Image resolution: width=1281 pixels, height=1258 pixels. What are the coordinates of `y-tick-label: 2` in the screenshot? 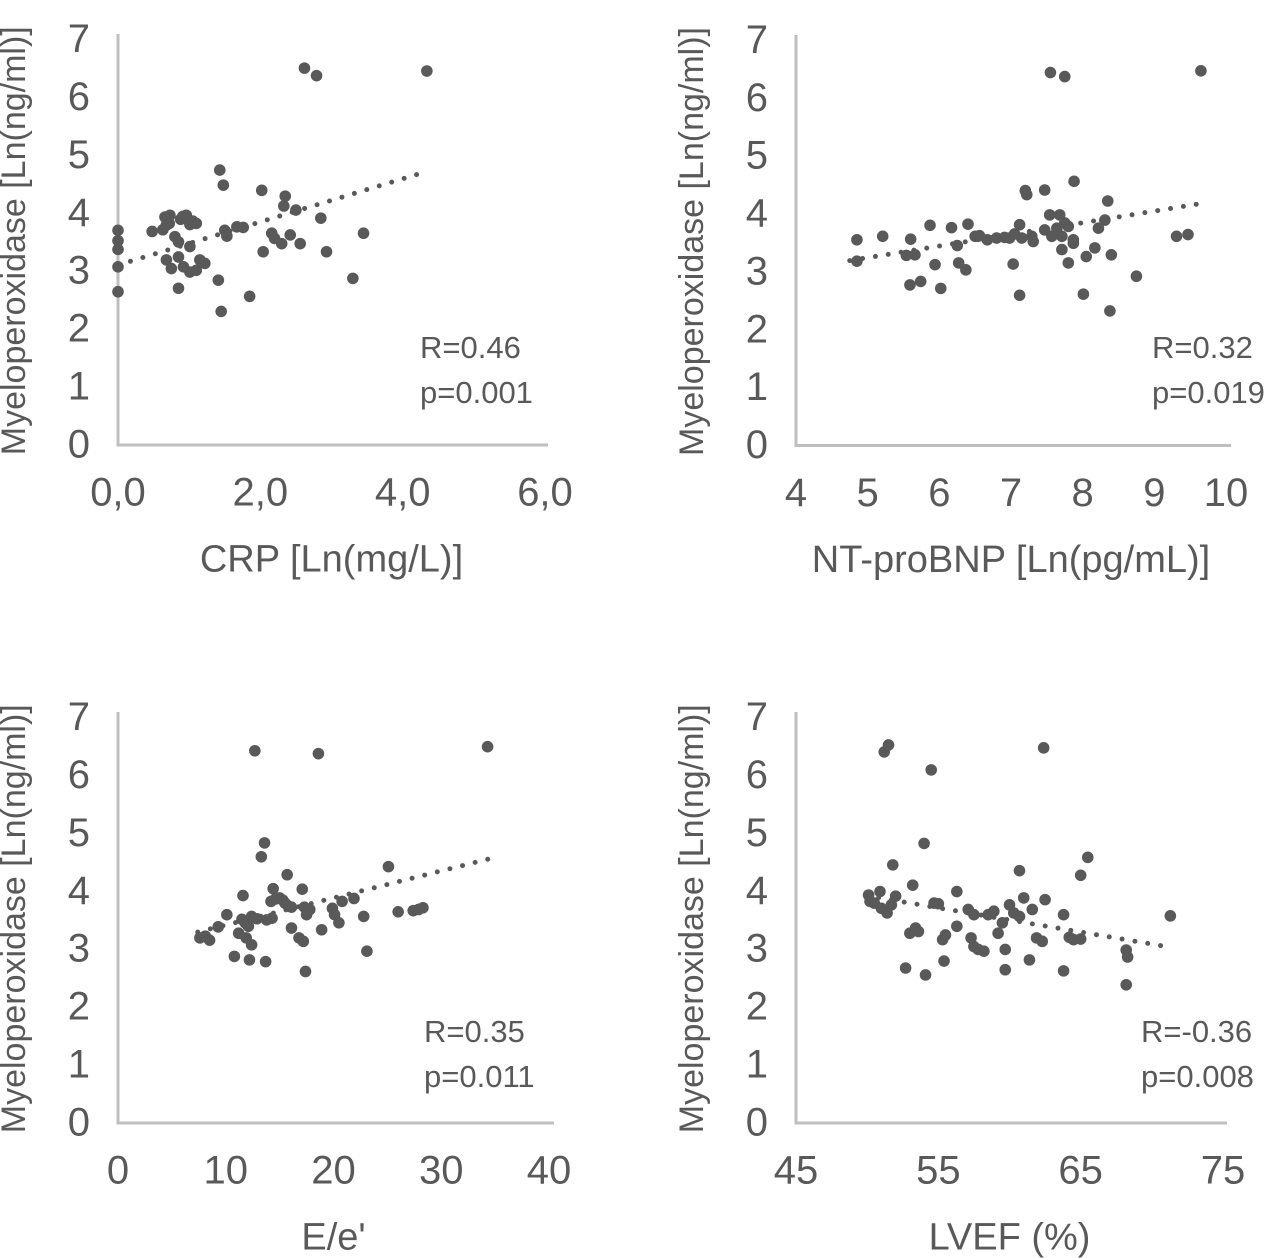 It's located at (757, 1007).